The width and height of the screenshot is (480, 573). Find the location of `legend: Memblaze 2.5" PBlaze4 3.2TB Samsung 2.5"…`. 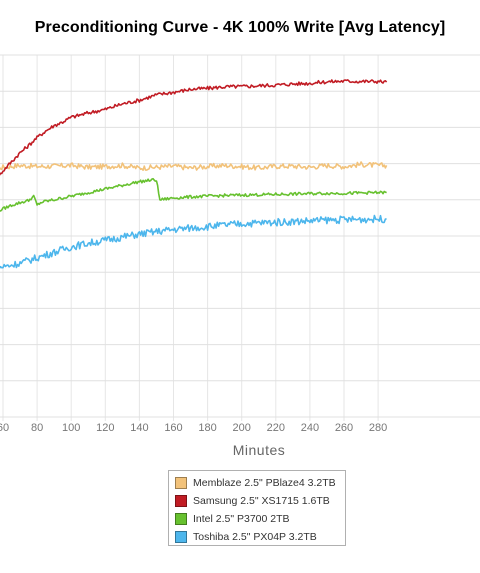

legend: Memblaze 2.5" PBlaze4 3.2TB Samsung 2.5"… is located at coordinates (257, 508).